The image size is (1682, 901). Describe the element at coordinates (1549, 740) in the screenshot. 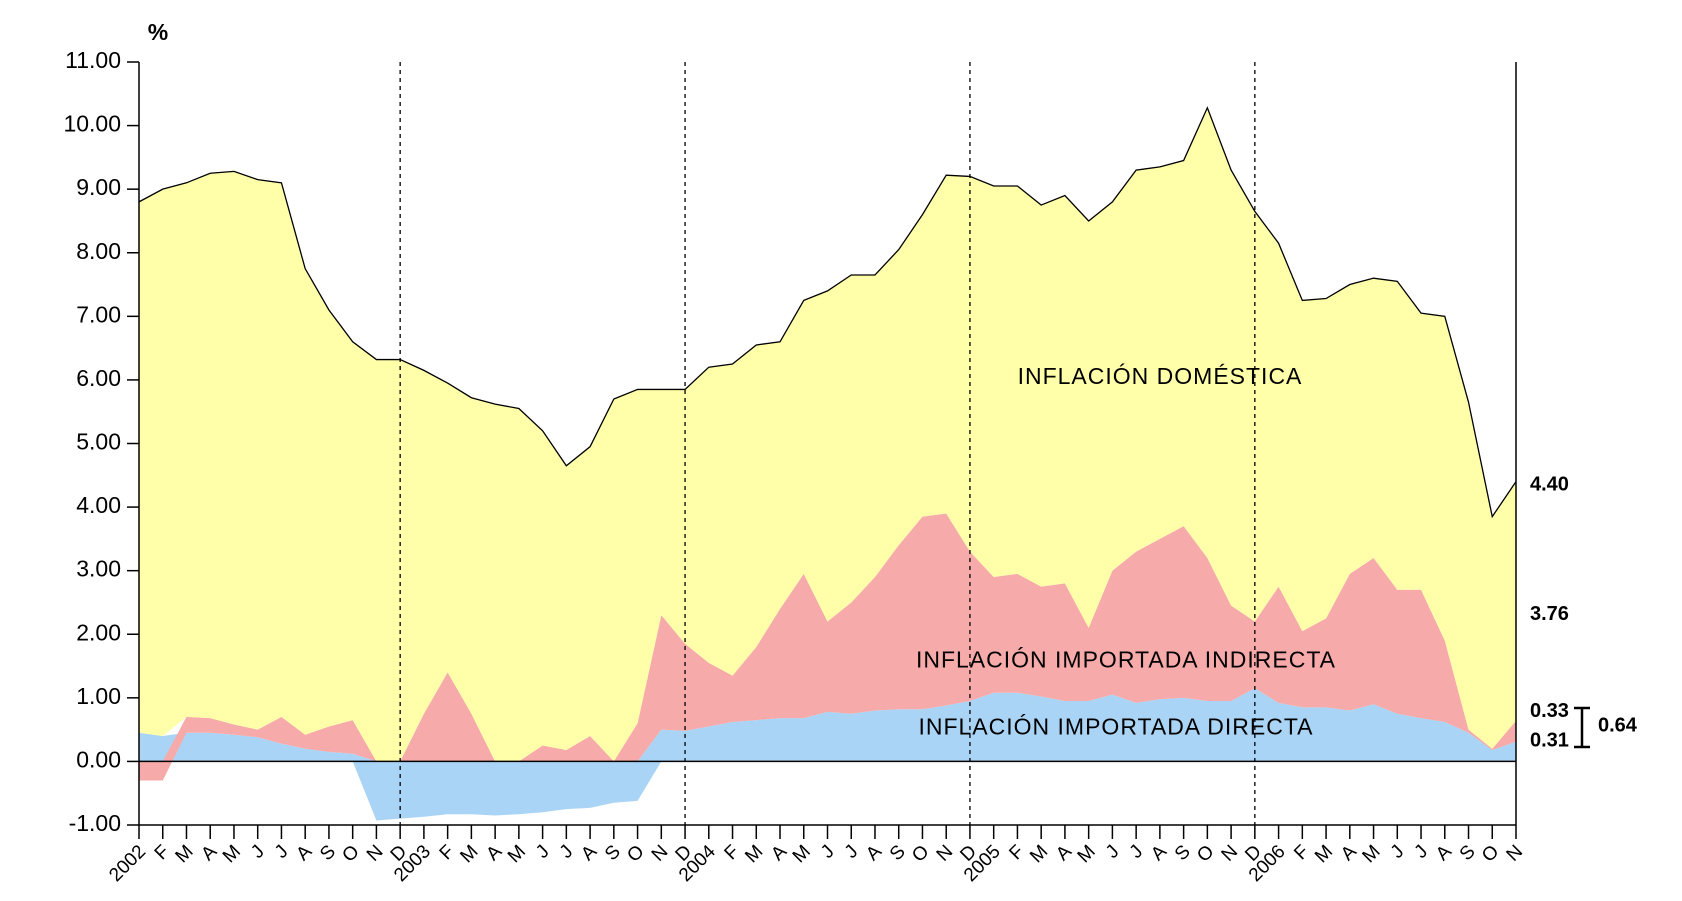

I see `end-label: 0.31` at that location.